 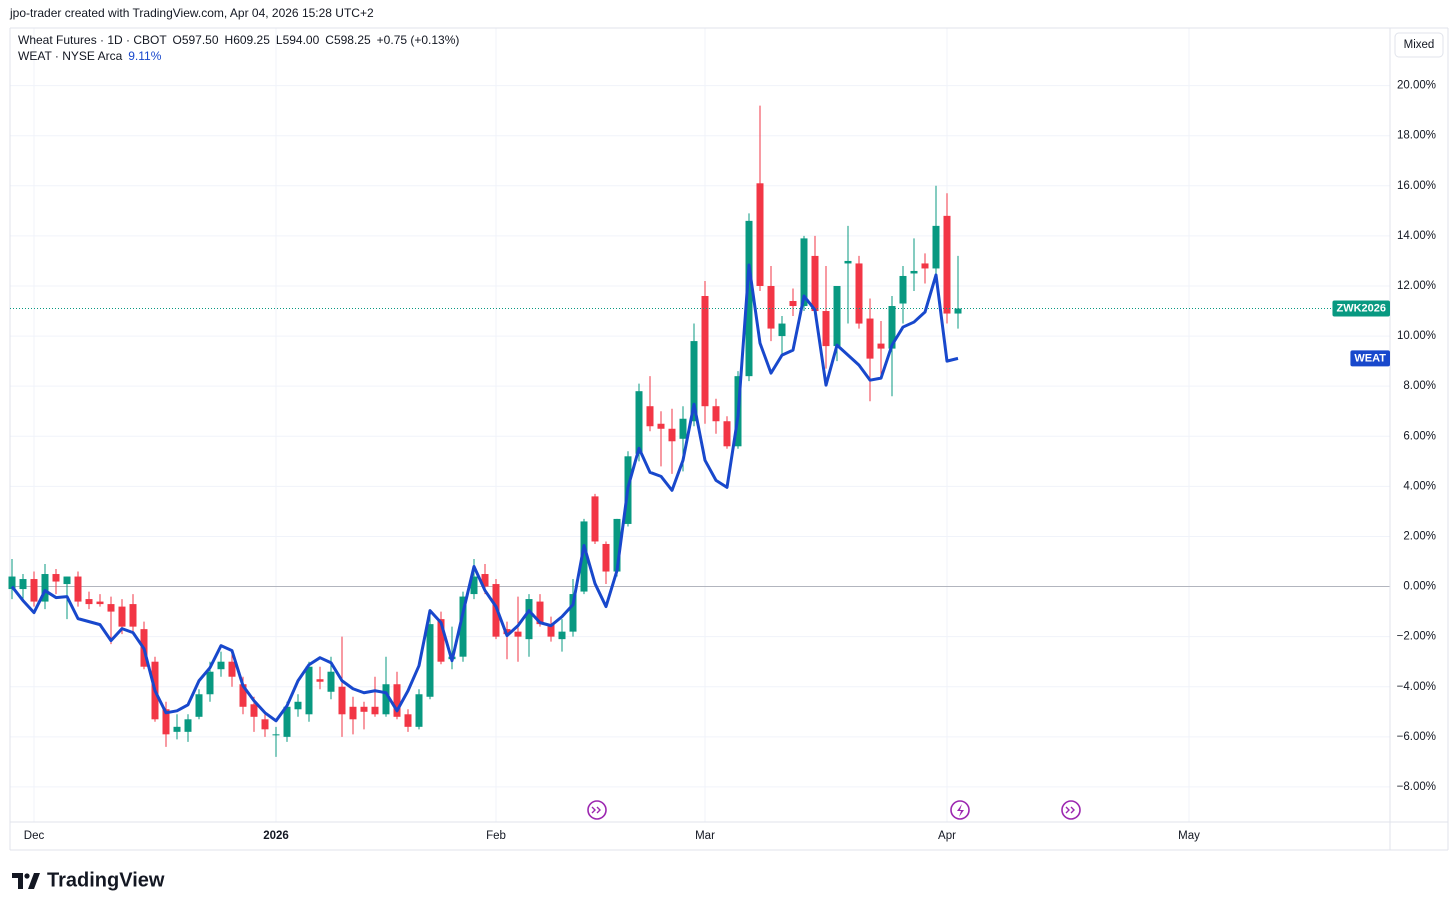 What do you see at coordinates (92, 40) in the screenshot?
I see `legend-name: Wheat Futures · 1D · CBOT` at bounding box center [92, 40].